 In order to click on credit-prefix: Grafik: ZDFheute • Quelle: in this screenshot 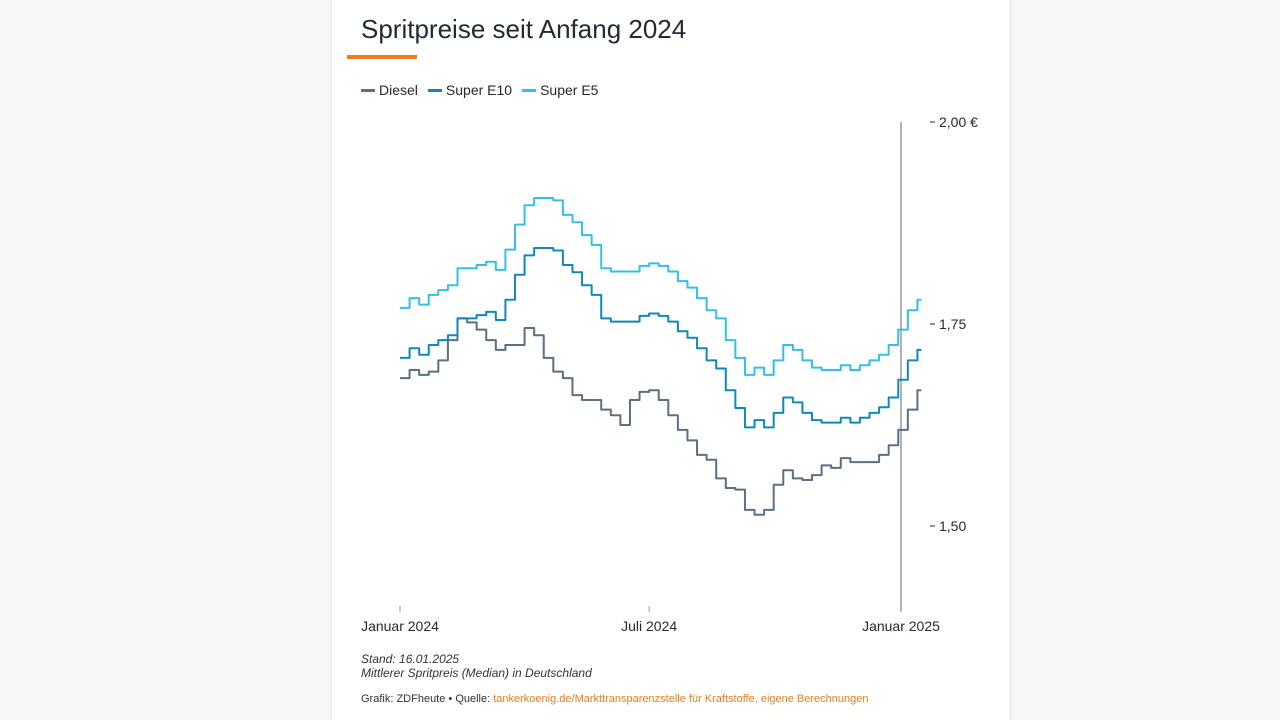, I will do `click(427, 699)`.